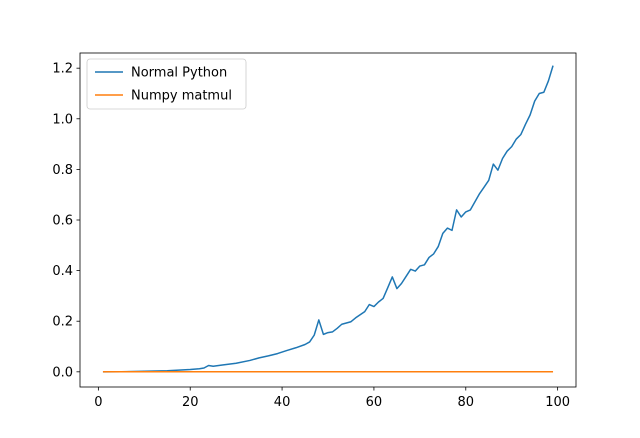 The width and height of the screenshot is (640, 438). Describe the element at coordinates (62, 322) in the screenshot. I see `y-tick-label: 0.2` at that location.